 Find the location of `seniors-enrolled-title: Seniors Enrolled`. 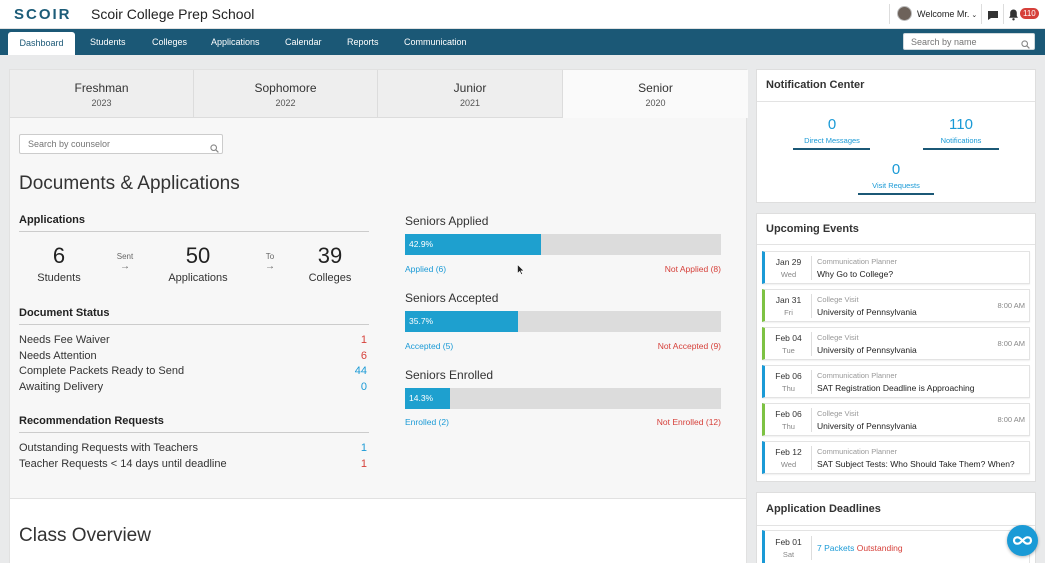

seniors-enrolled-title: Seniors Enrolled is located at coordinates (449, 375).